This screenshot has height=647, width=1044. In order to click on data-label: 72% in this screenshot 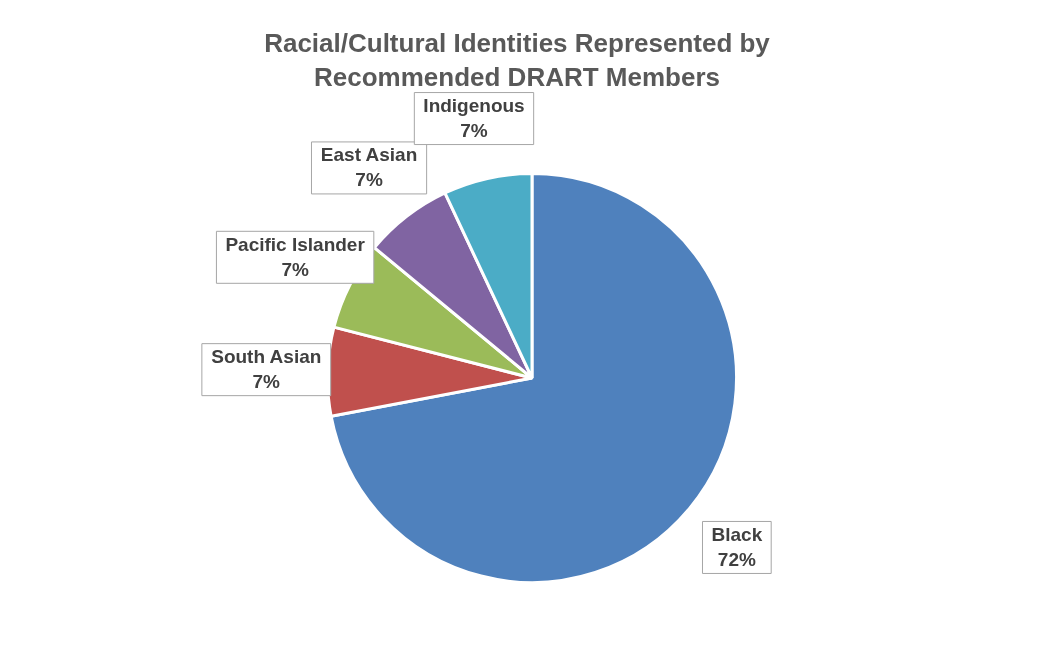, I will do `click(736, 559)`.